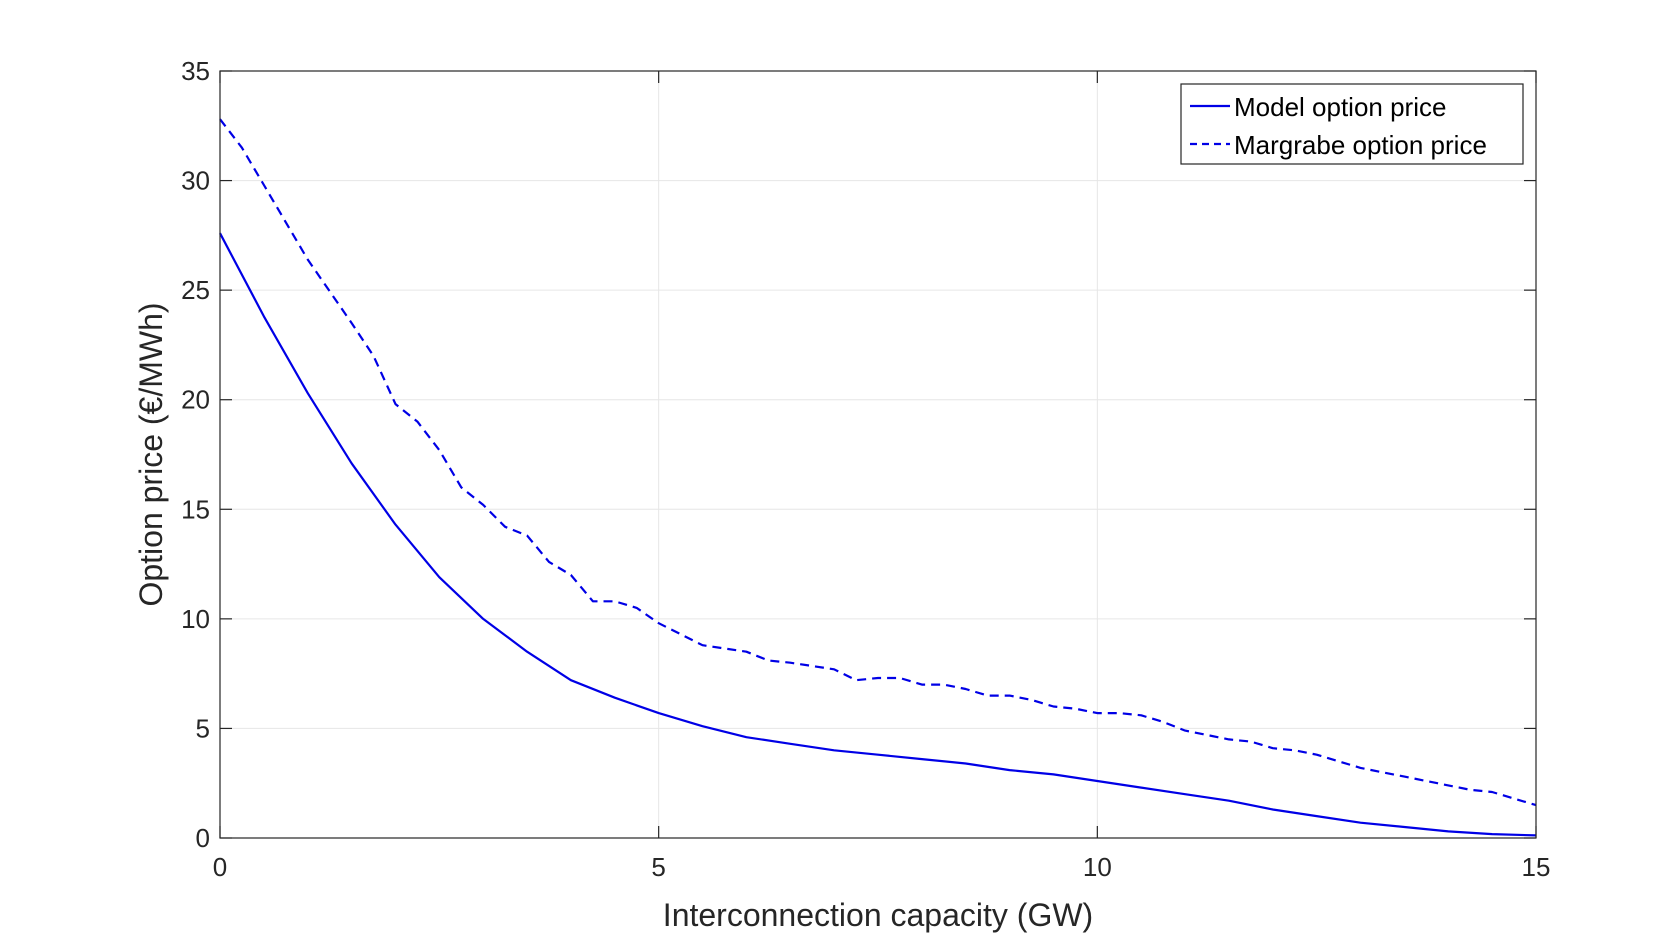 This screenshot has width=1680, height=933. Describe the element at coordinates (151, 454) in the screenshot. I see `y-axis-label: Option price (€/MWh)` at that location.